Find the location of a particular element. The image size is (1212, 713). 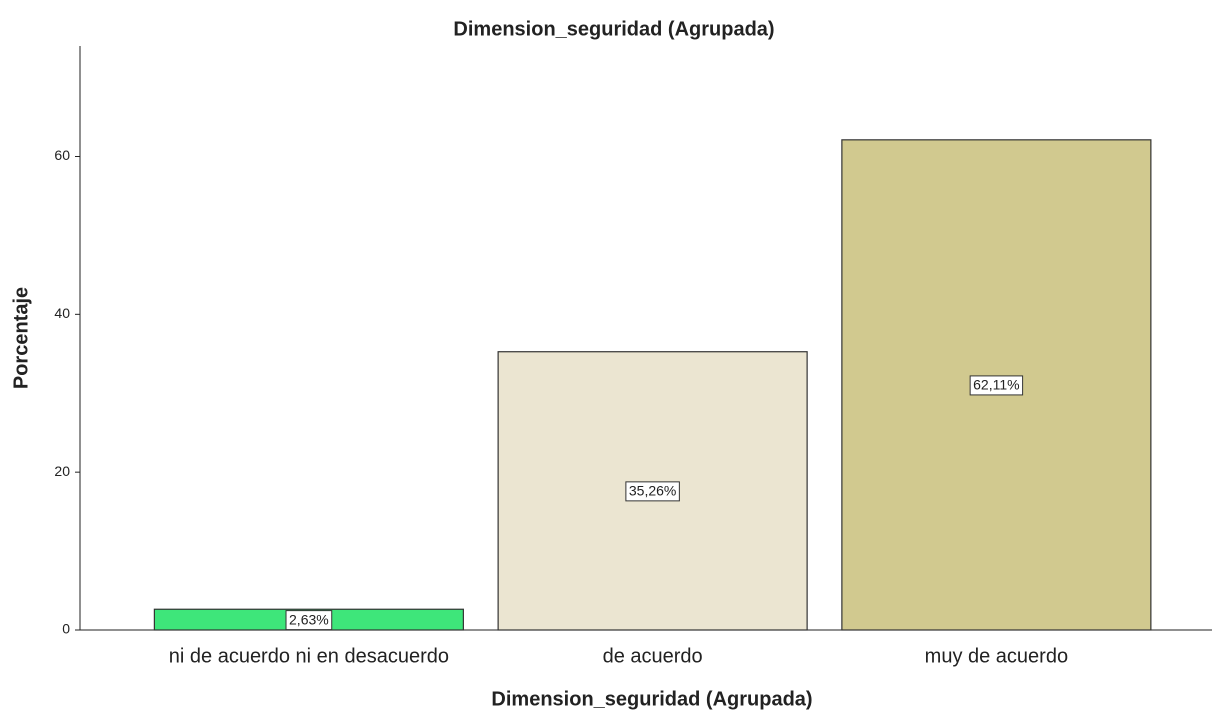

y-tick-label: 0 is located at coordinates (66, 629).